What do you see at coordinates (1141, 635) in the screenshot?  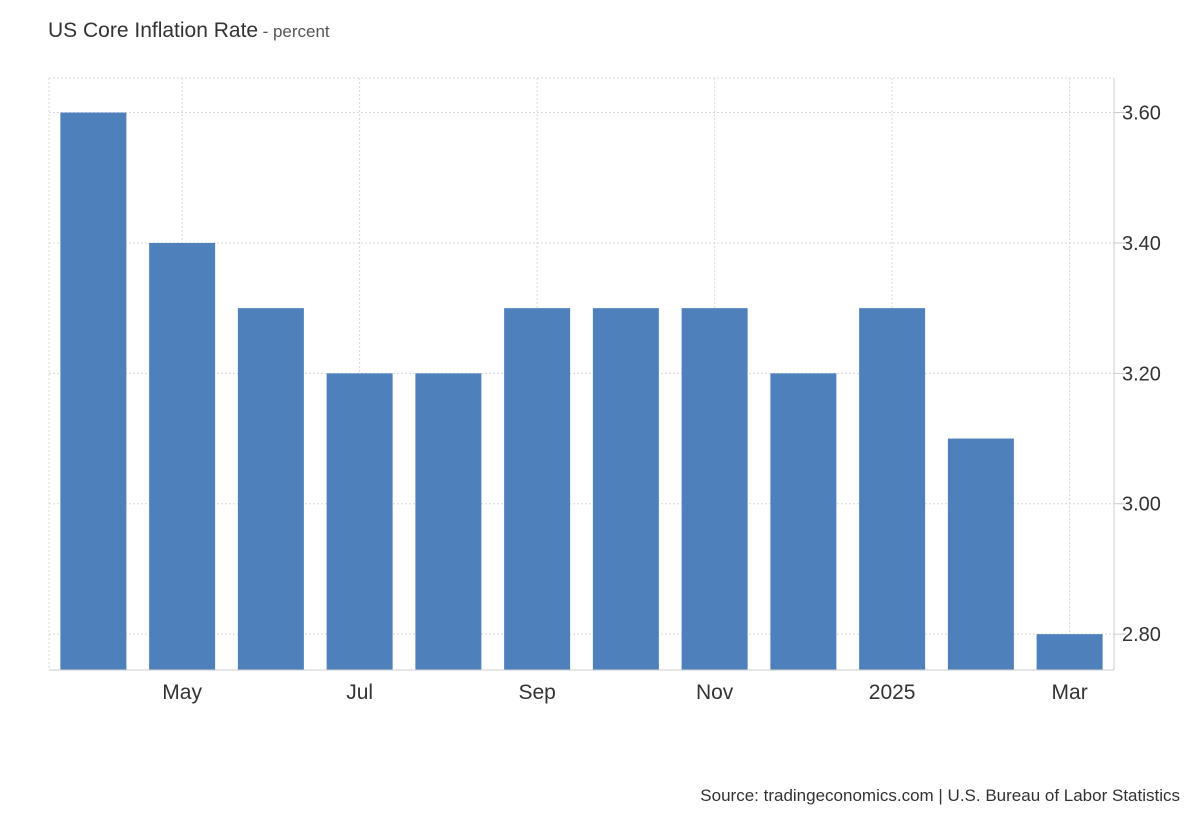 I see `y-tick-label: 2.80` at bounding box center [1141, 635].